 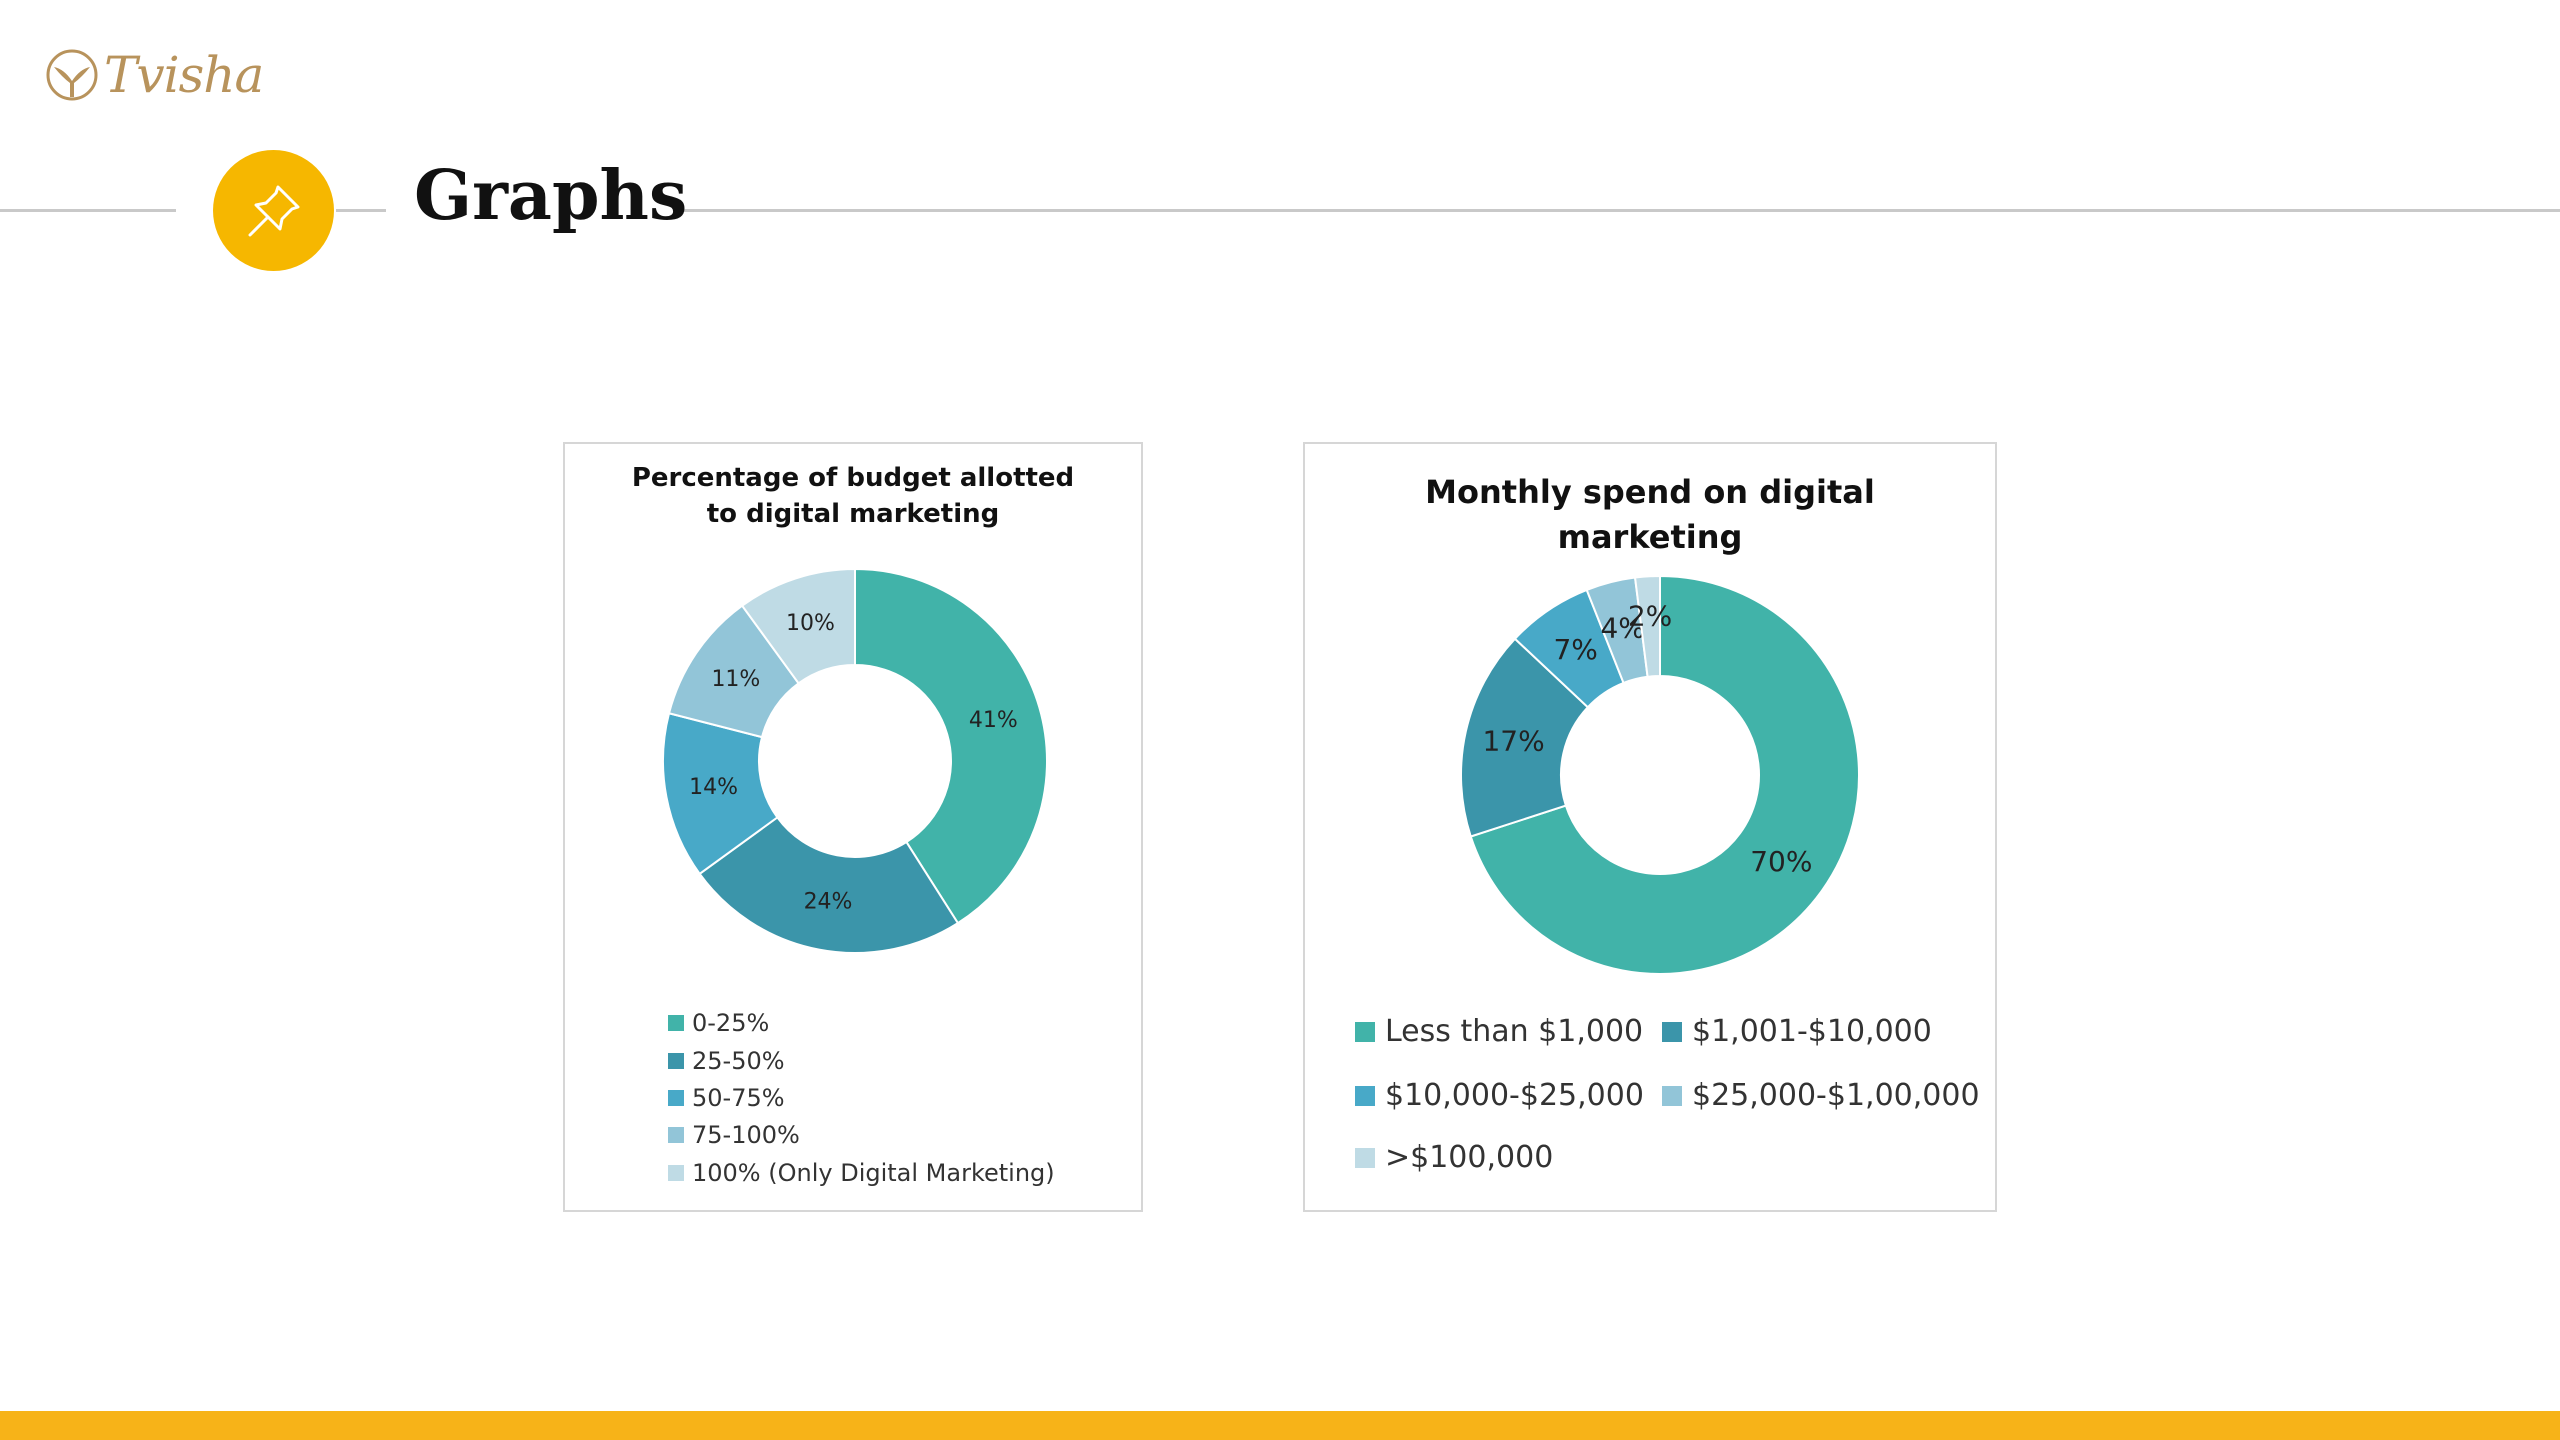 What do you see at coordinates (361, 210) in the screenshot?
I see `header-rule-mid` at bounding box center [361, 210].